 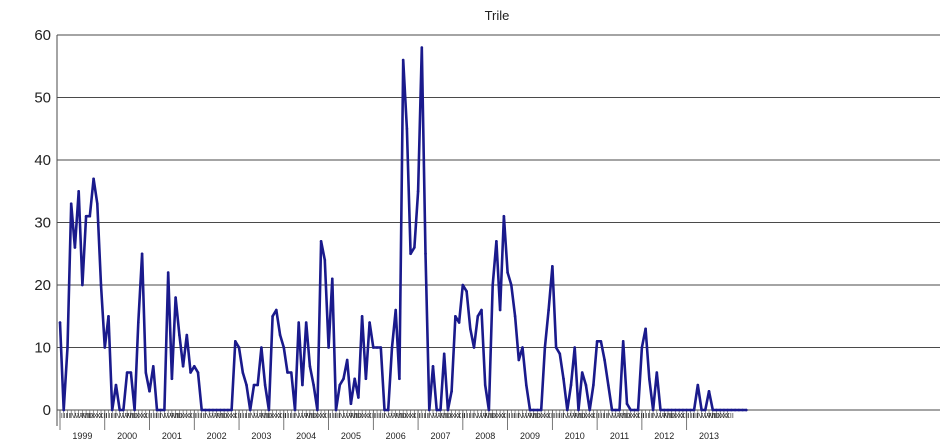 What do you see at coordinates (619, 436) in the screenshot?
I see `x-year-label-2011: 2011` at bounding box center [619, 436].